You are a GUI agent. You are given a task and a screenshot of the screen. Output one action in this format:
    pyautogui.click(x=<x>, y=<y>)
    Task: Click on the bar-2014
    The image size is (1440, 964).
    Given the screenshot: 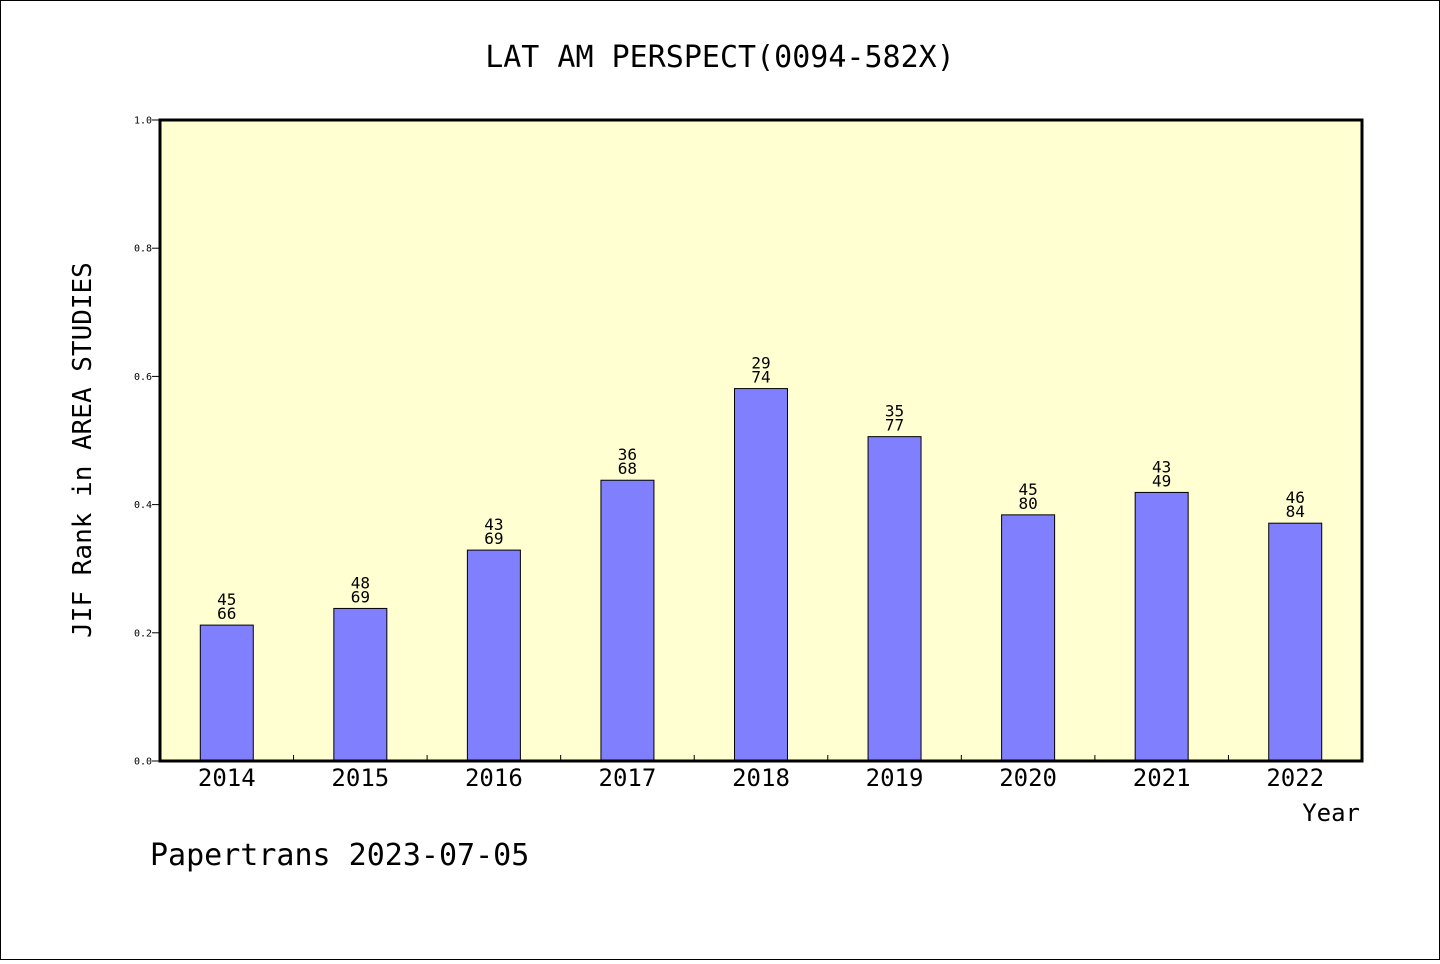 What is the action you would take?
    pyautogui.click(x=226, y=693)
    